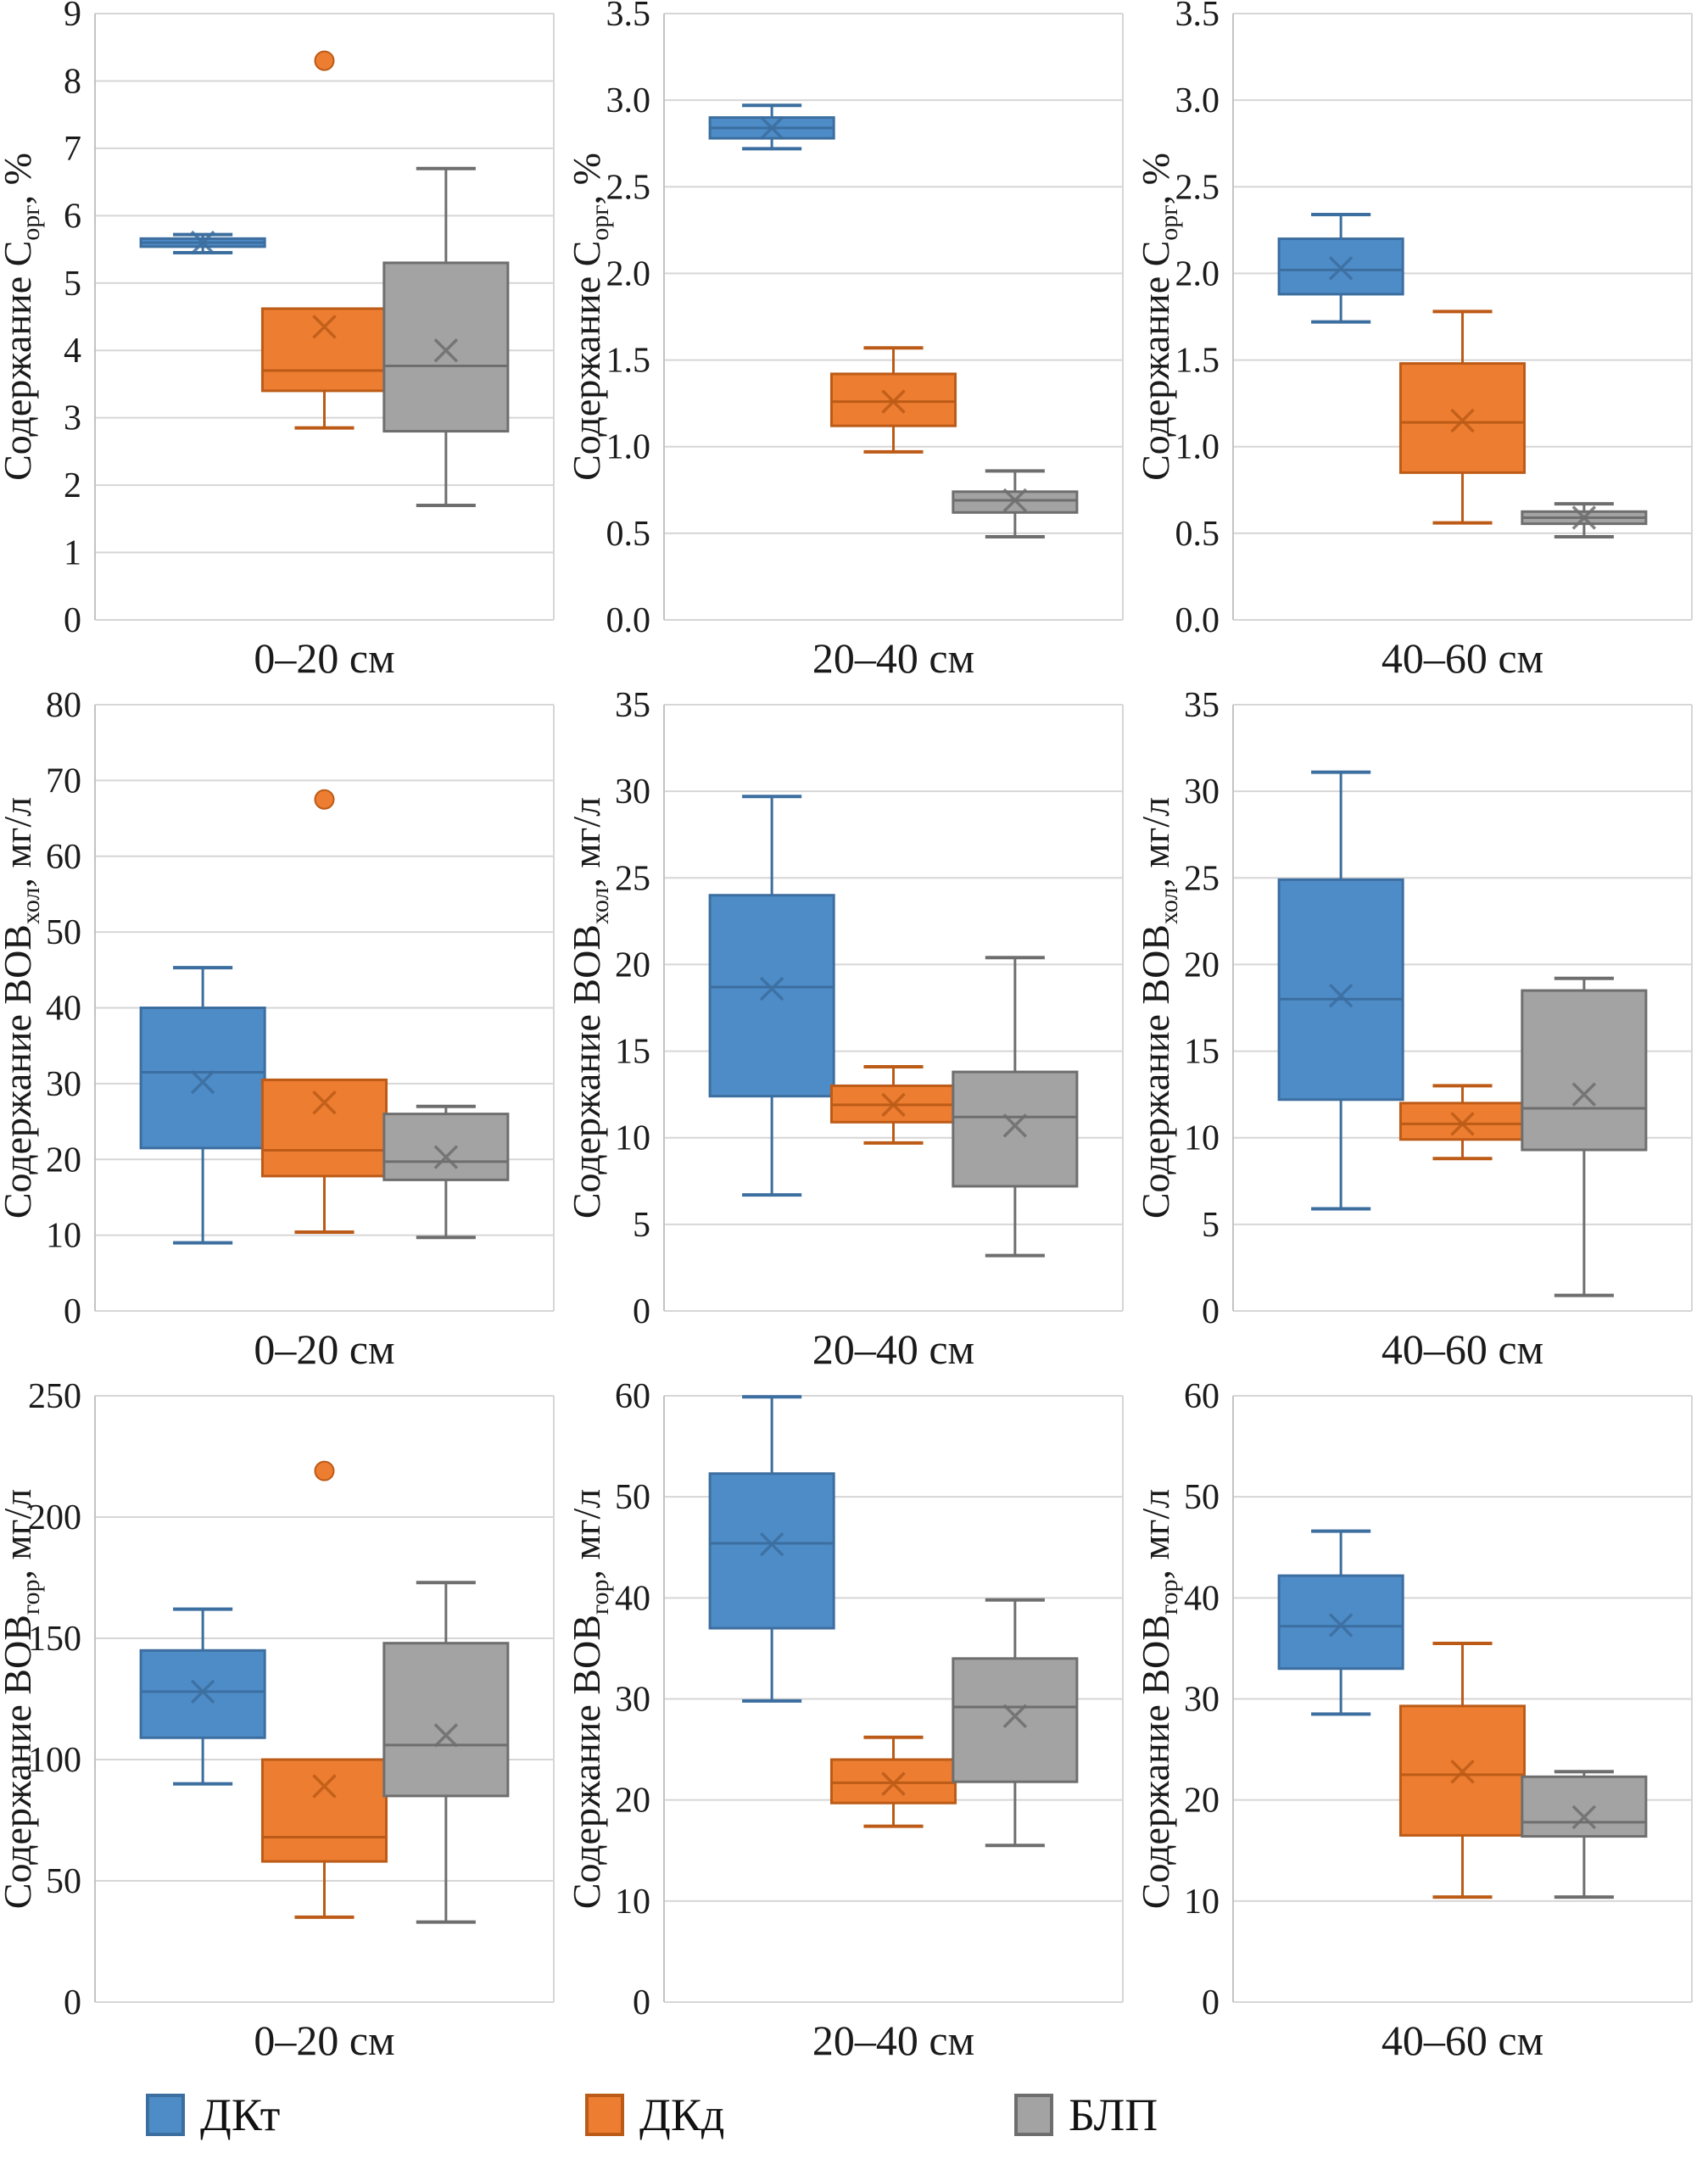 This screenshot has width=1708, height=2170. What do you see at coordinates (629, 361) in the screenshot?
I see `y-tick-label: 1.5` at bounding box center [629, 361].